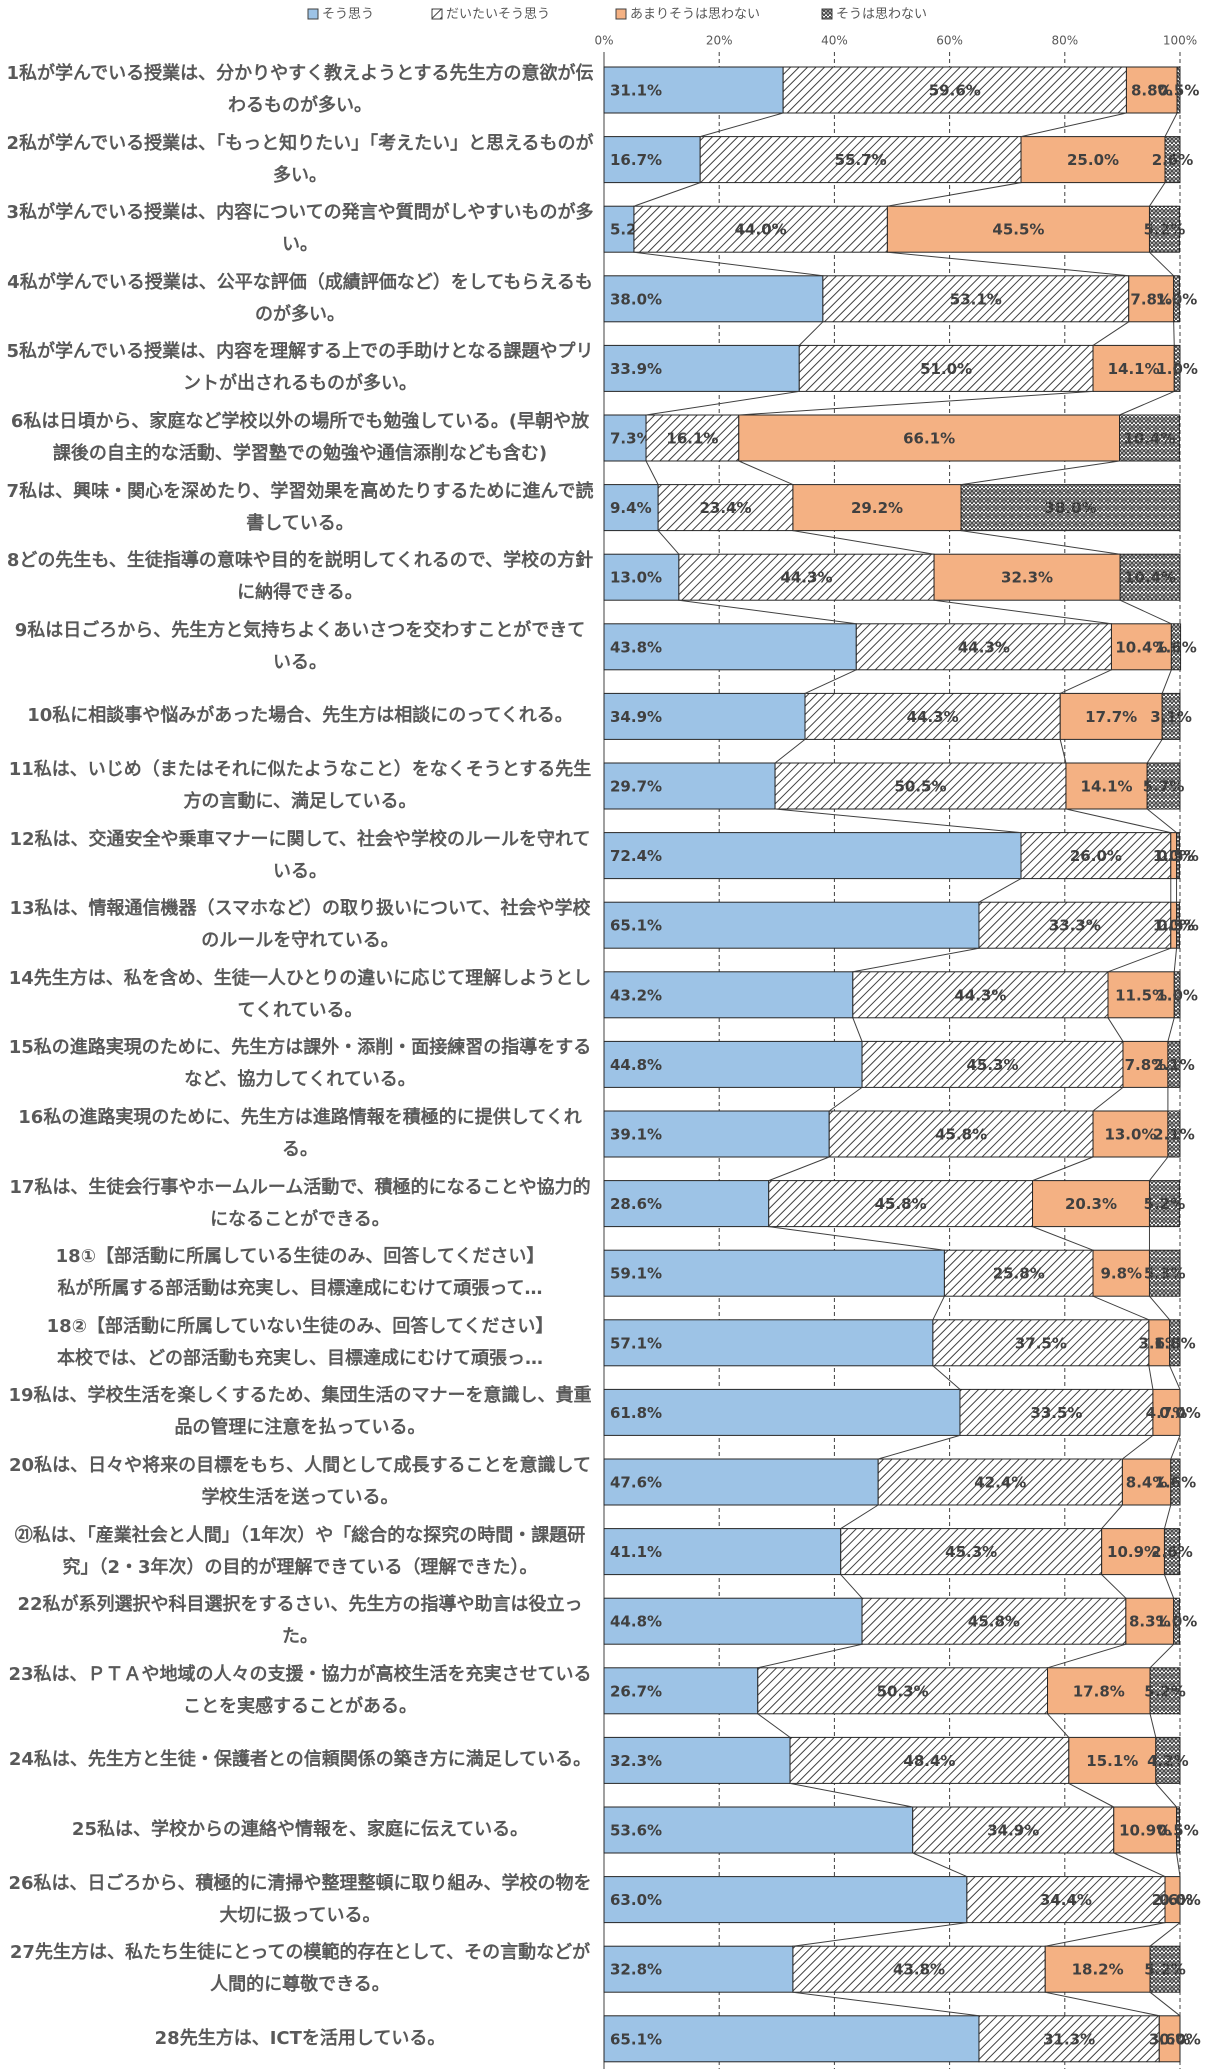 The height and width of the screenshot is (2069, 1220). What do you see at coordinates (1112, 1761) in the screenshot?
I see `data-label: 15.1%` at bounding box center [1112, 1761].